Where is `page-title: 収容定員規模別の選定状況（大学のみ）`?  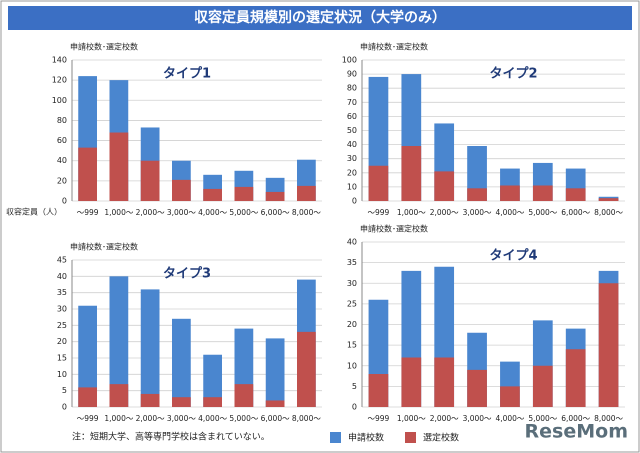 page-title: 収容定員規模別の選定状況（大学のみ） is located at coordinates (320, 17).